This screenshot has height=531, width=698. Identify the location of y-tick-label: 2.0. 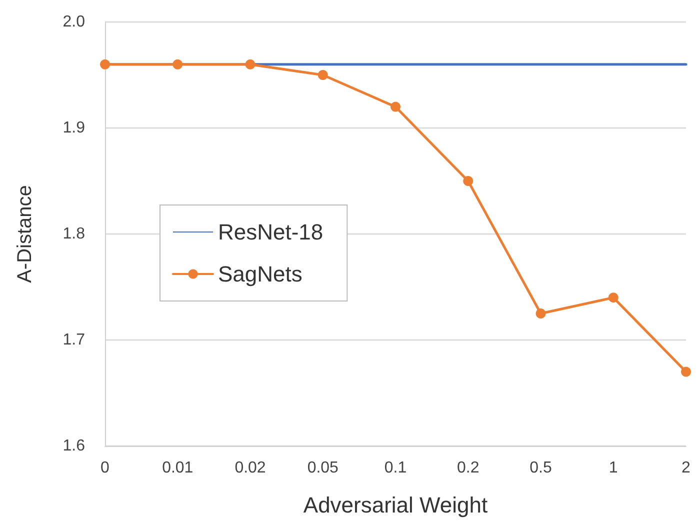
(74, 22).